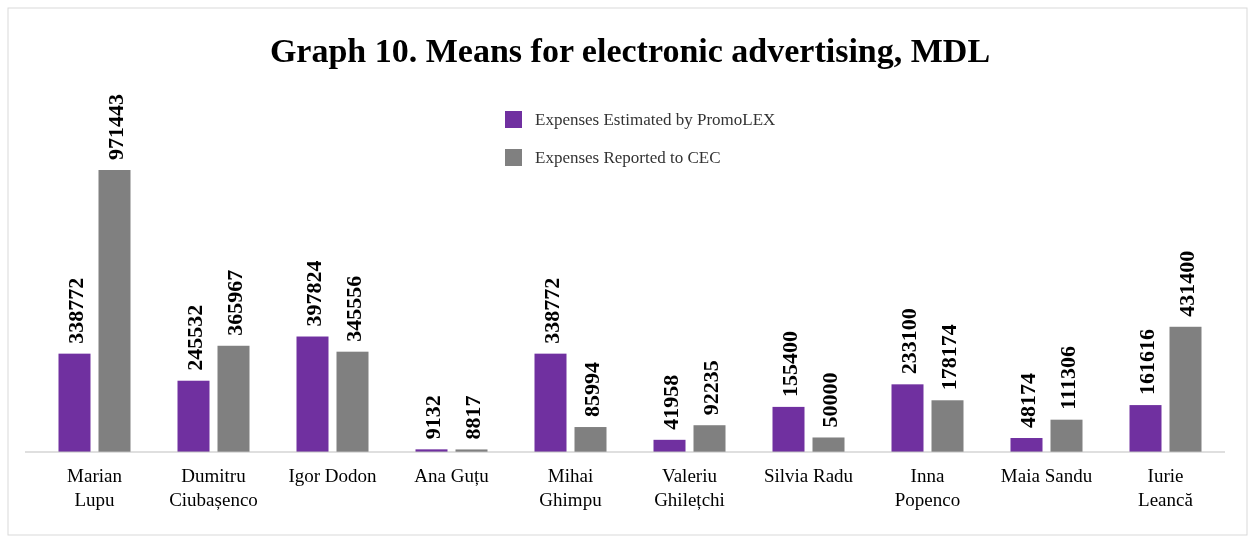  What do you see at coordinates (948, 357) in the screenshot?
I see `data-label: 178174` at bounding box center [948, 357].